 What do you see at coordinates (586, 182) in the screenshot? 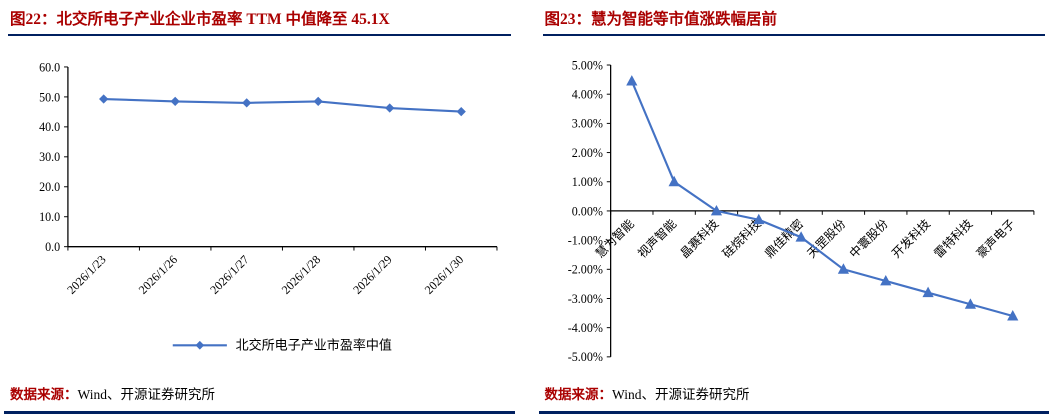
I see `svg-text: 1.00%` at bounding box center [586, 182].